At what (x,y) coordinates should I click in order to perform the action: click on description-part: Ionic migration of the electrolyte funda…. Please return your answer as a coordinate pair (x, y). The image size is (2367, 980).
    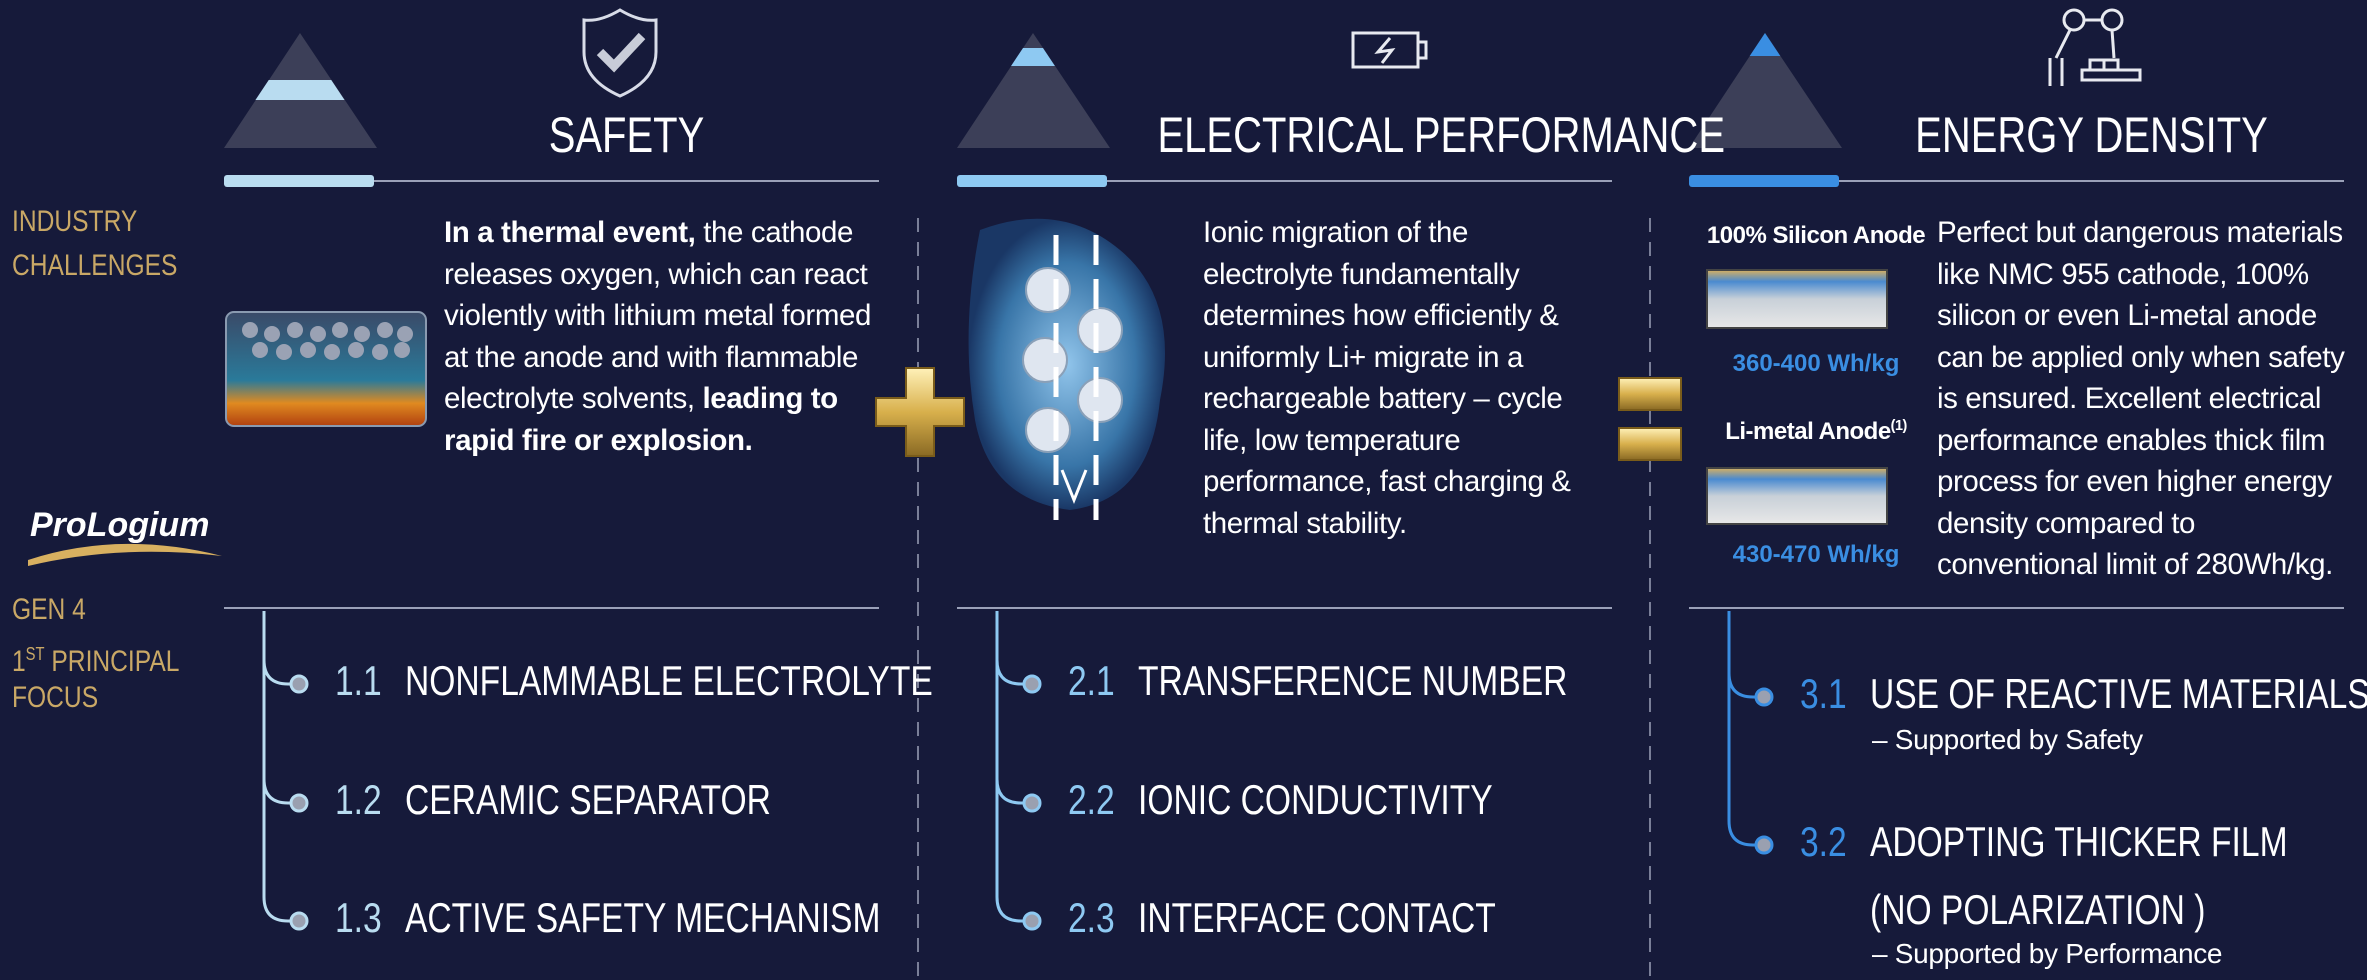
    Looking at the image, I should click on (1387, 378).